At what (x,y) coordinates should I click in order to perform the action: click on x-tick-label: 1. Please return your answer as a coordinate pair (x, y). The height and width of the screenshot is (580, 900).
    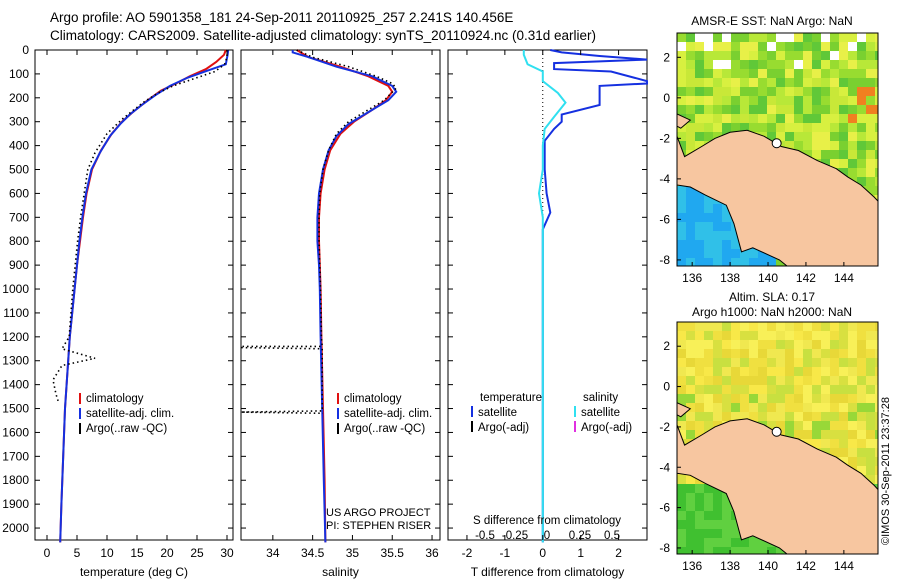
    Looking at the image, I should click on (580, 553).